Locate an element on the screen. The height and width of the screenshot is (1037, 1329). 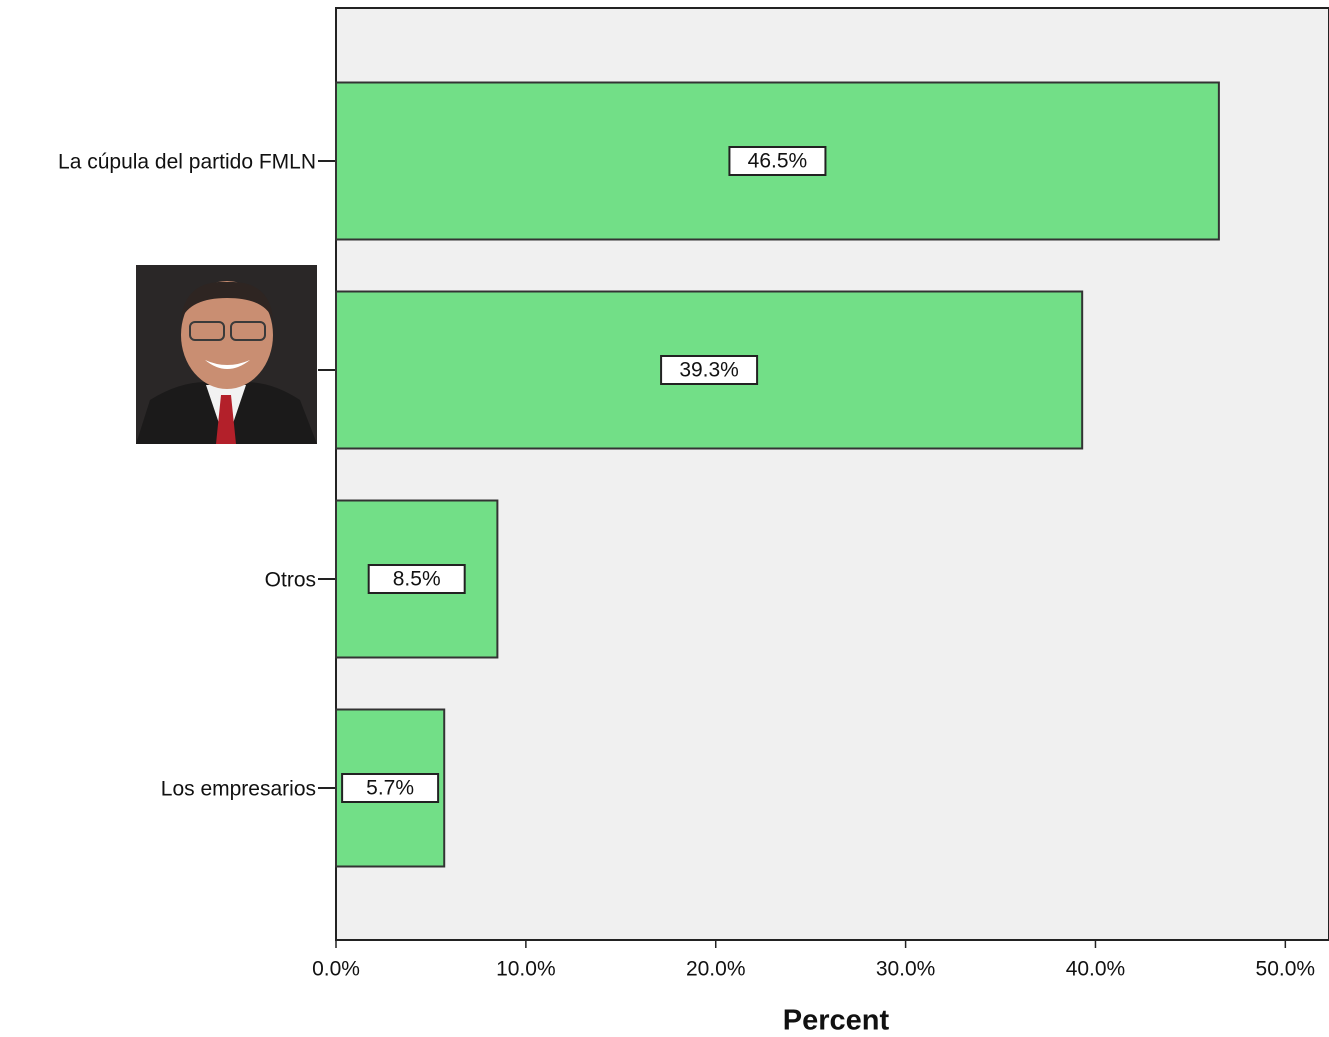
y-tick-label: La cúpula del partido FMLN is located at coordinates (187, 162).